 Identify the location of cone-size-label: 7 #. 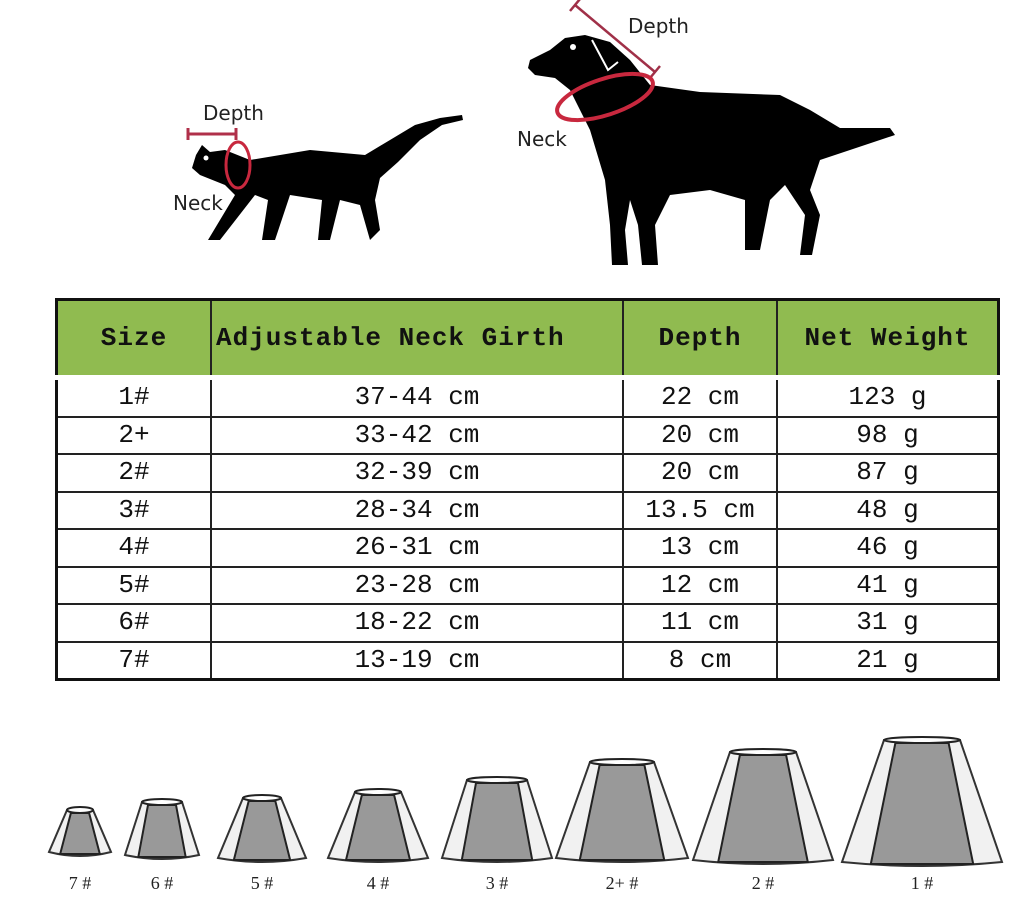
(80, 883).